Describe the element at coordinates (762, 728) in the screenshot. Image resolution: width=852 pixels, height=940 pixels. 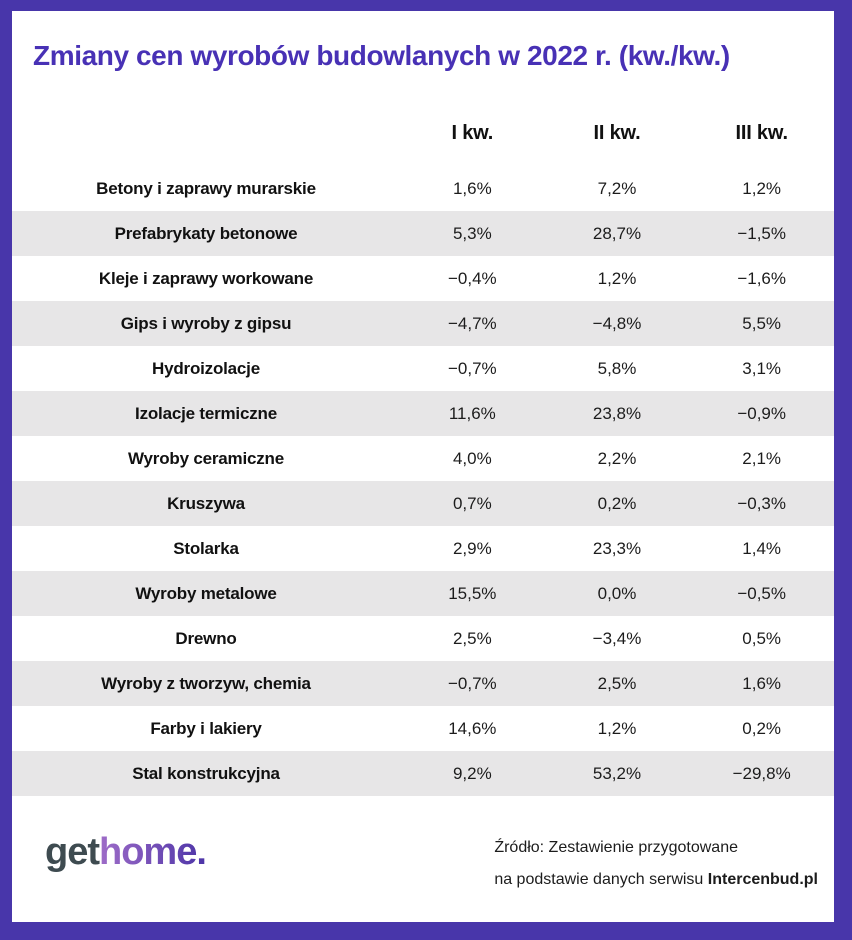
I see `row-value-q3: 0,2%` at that location.